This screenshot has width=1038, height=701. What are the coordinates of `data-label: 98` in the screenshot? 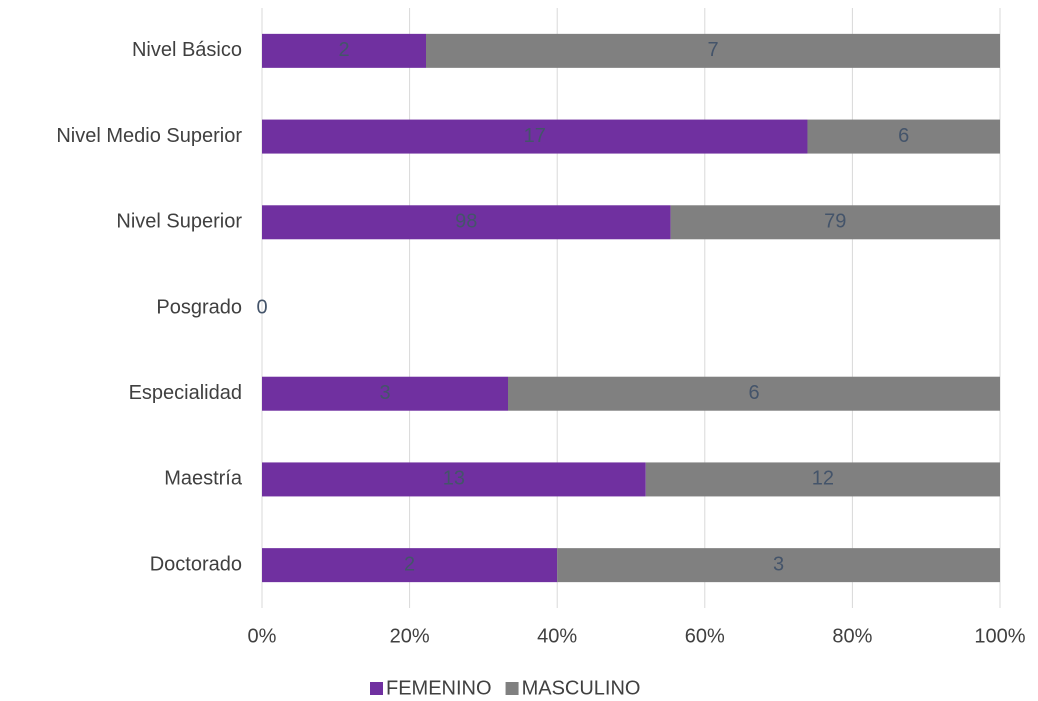 It's located at (466, 222).